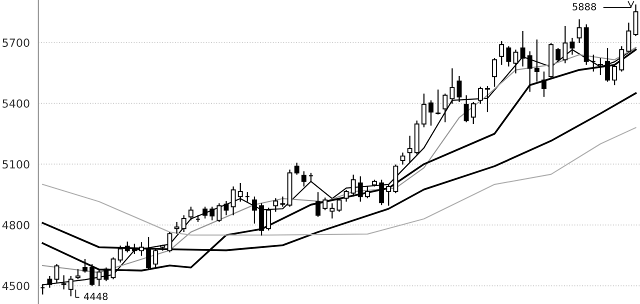 This screenshot has width=640, height=304. Describe the element at coordinates (584, 6) in the screenshot. I see `annotation: 5888` at that location.